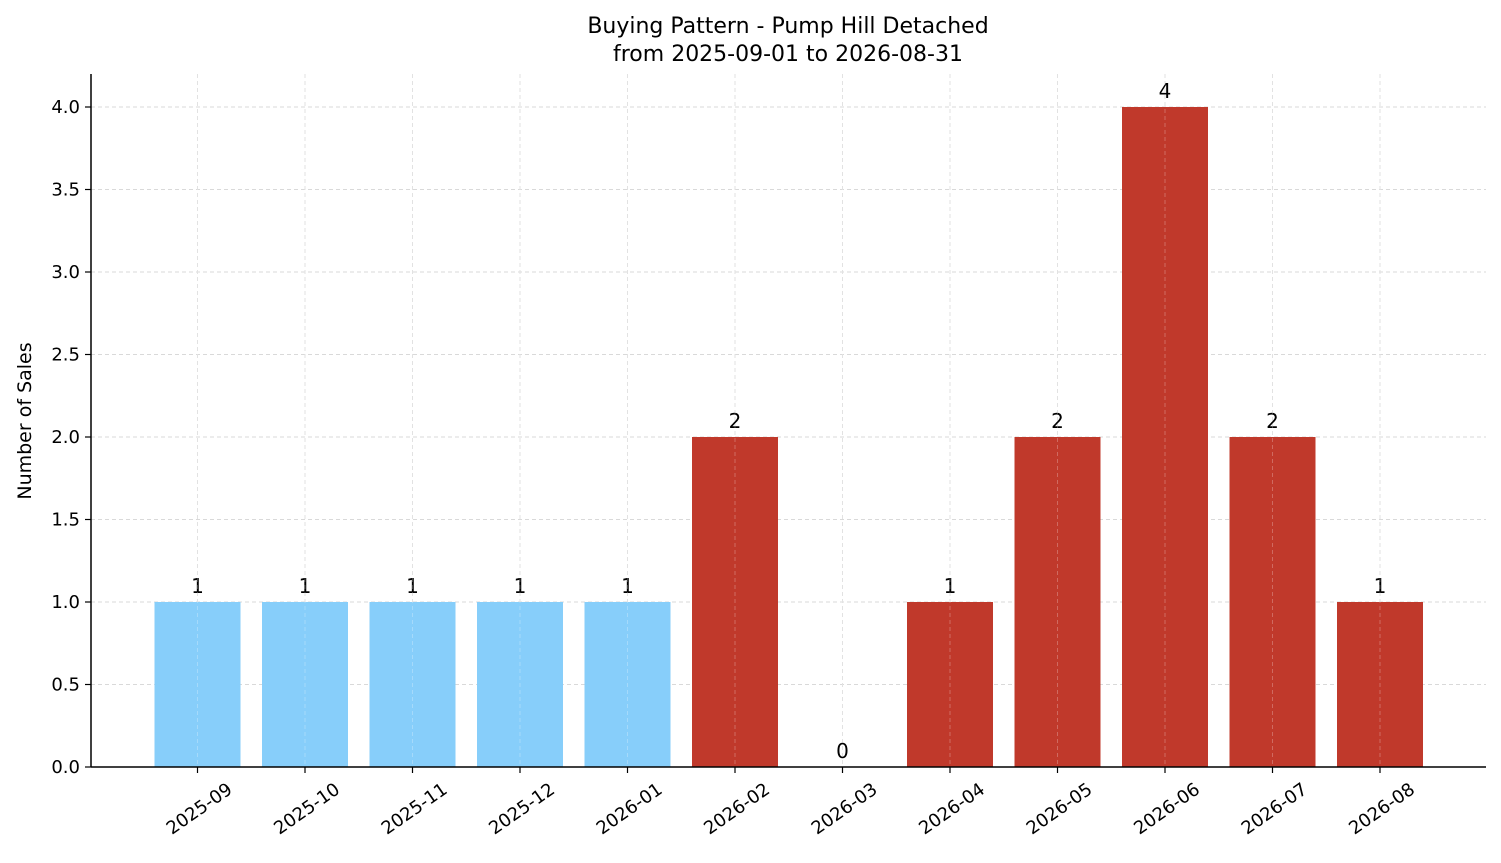  I want to click on data-label-2025-09: 1, so click(197, 586).